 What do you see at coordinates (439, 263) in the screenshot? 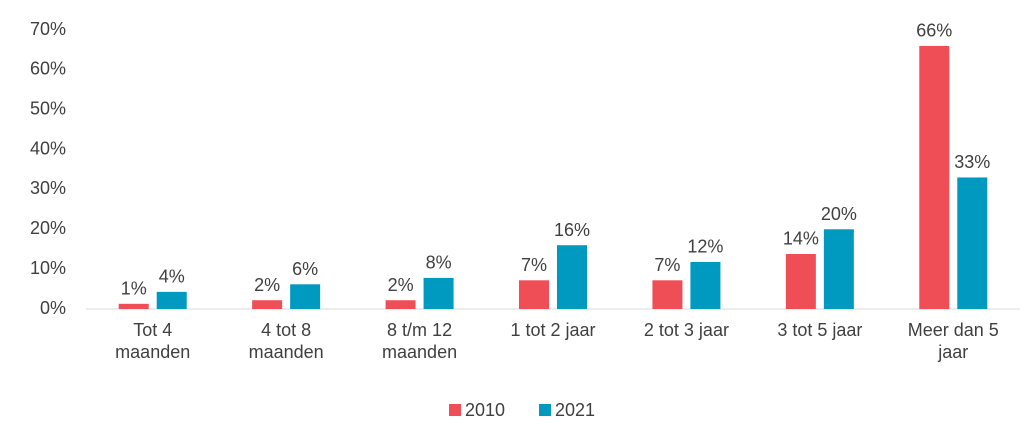
I see `data-label: 8%` at bounding box center [439, 263].